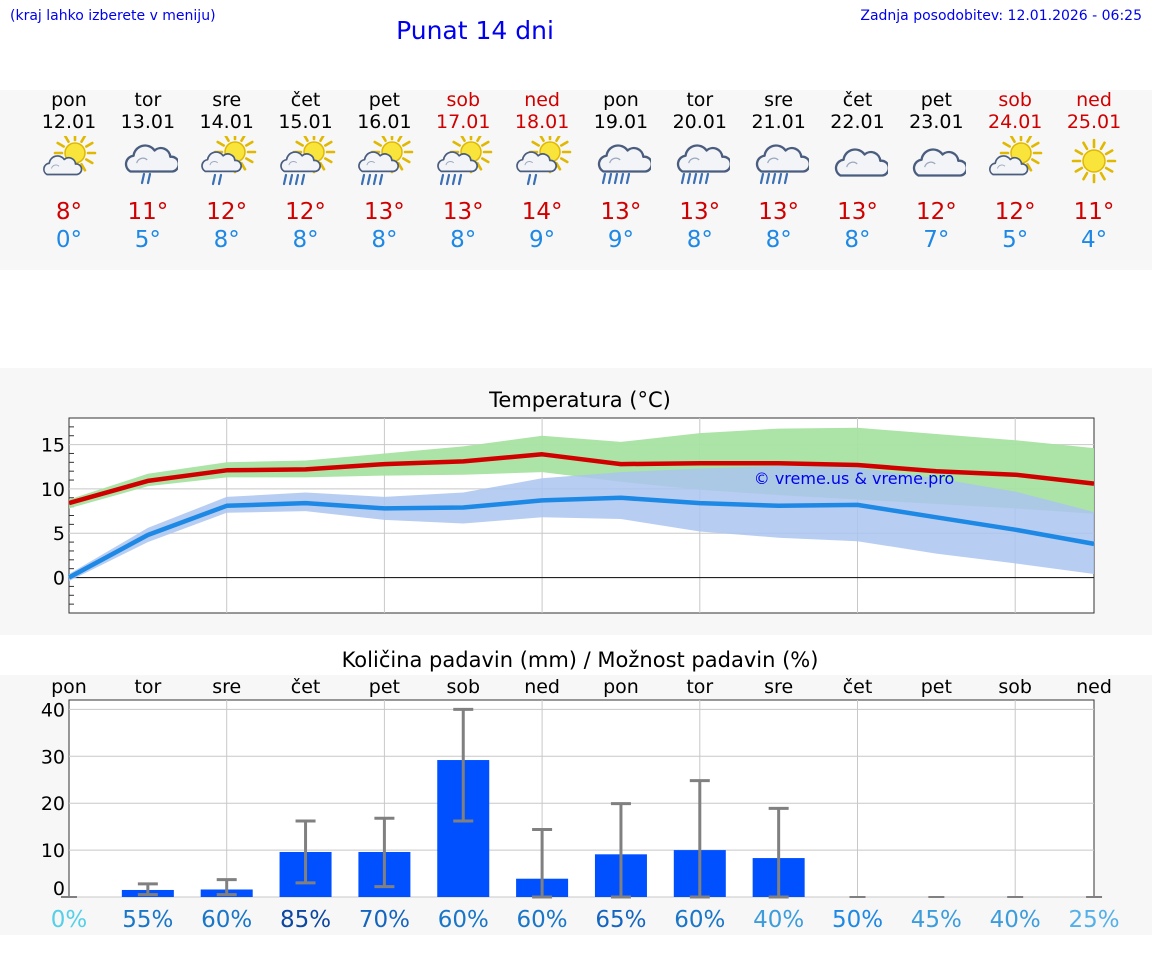  Describe the element at coordinates (463, 122) in the screenshot. I see `day-date: 17.01` at that location.